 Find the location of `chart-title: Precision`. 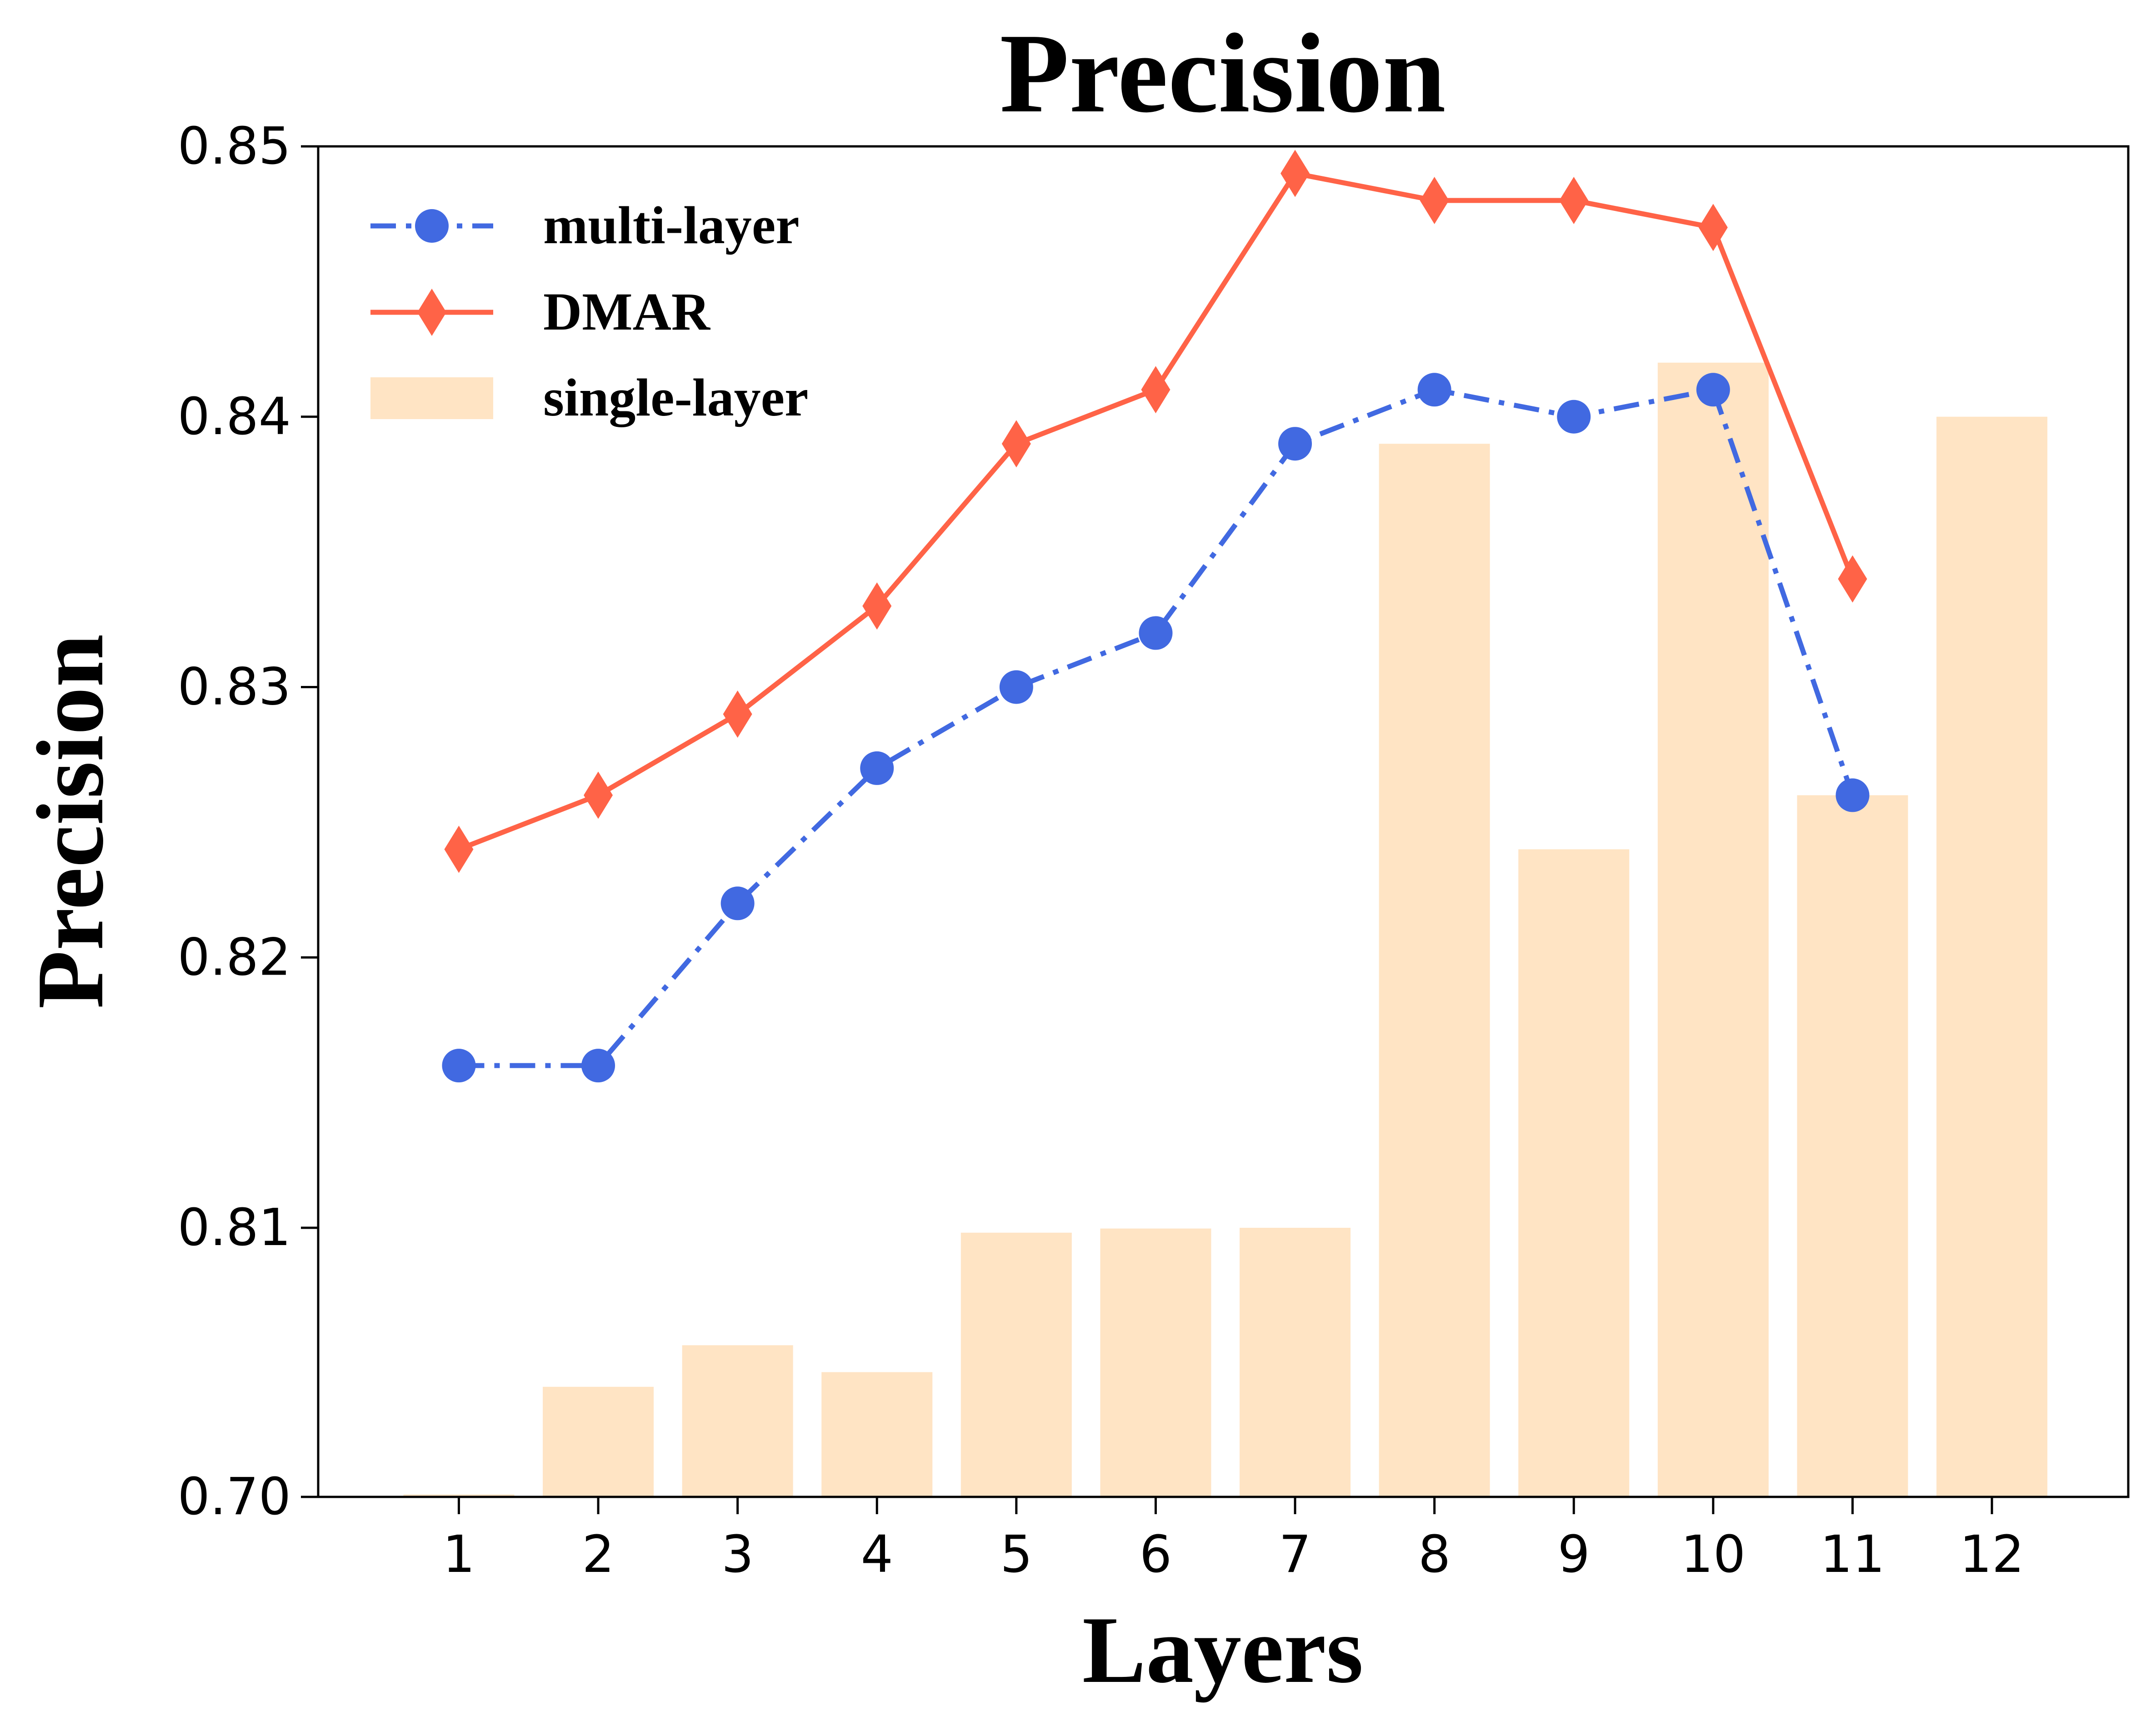

chart-title: Precision is located at coordinates (1223, 73).